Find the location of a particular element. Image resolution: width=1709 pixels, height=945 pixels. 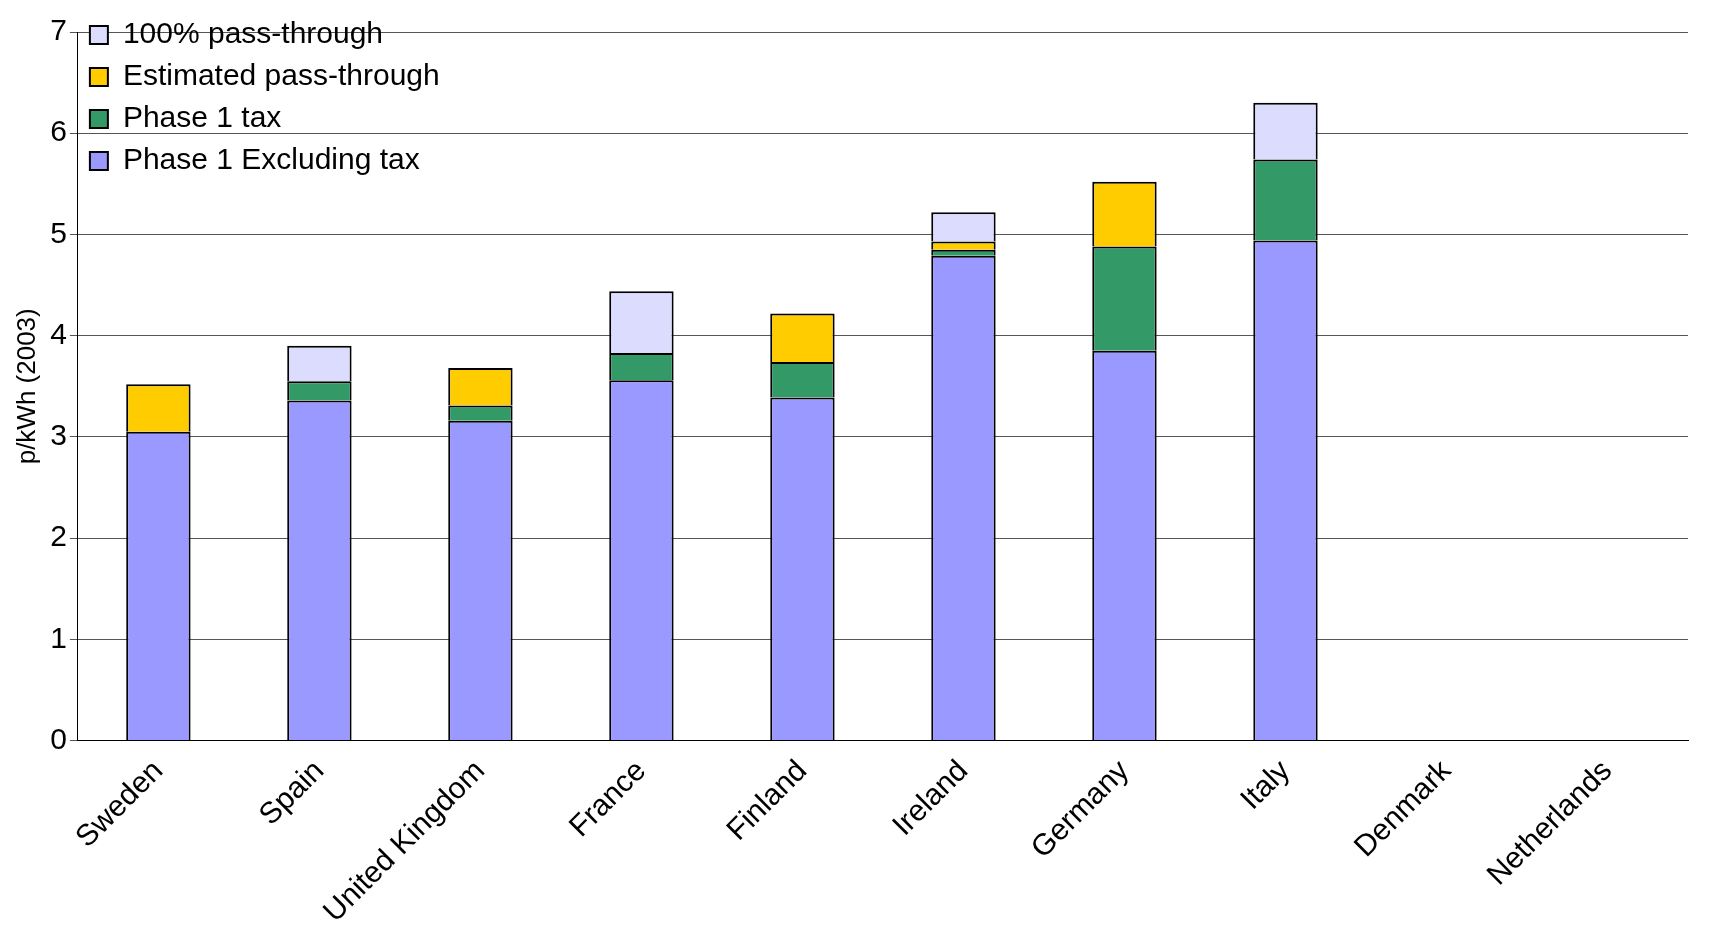

y-axis-title: p/kWh (2003) is located at coordinates (25, 386).